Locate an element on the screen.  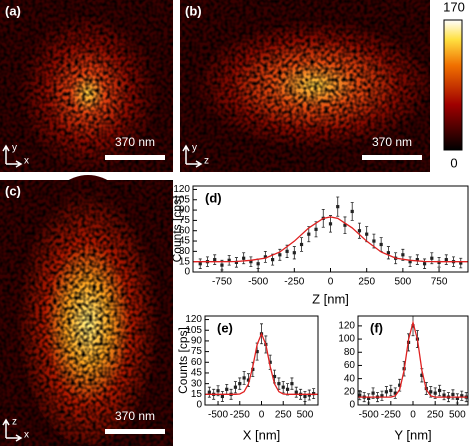
panel-label: (d) is located at coordinates (213, 197).